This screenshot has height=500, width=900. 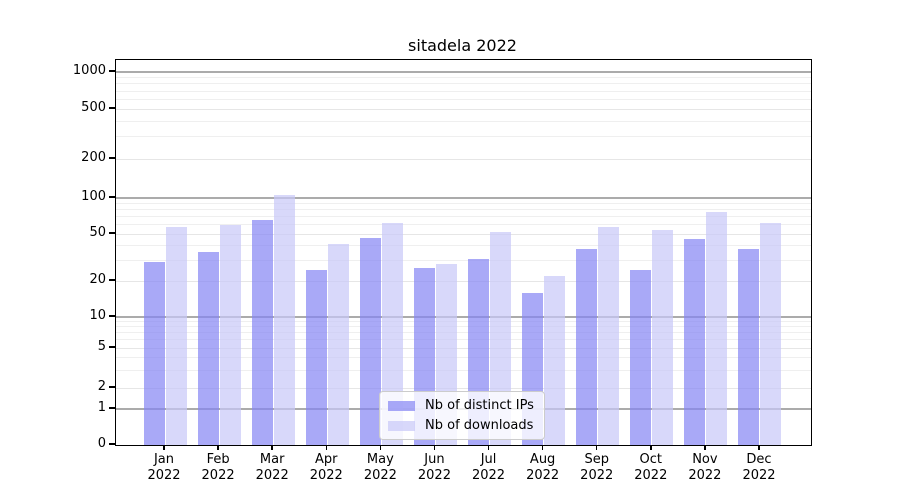 What do you see at coordinates (326, 467) in the screenshot?
I see `x-tick-label-apr: Apr 2022` at bounding box center [326, 467].